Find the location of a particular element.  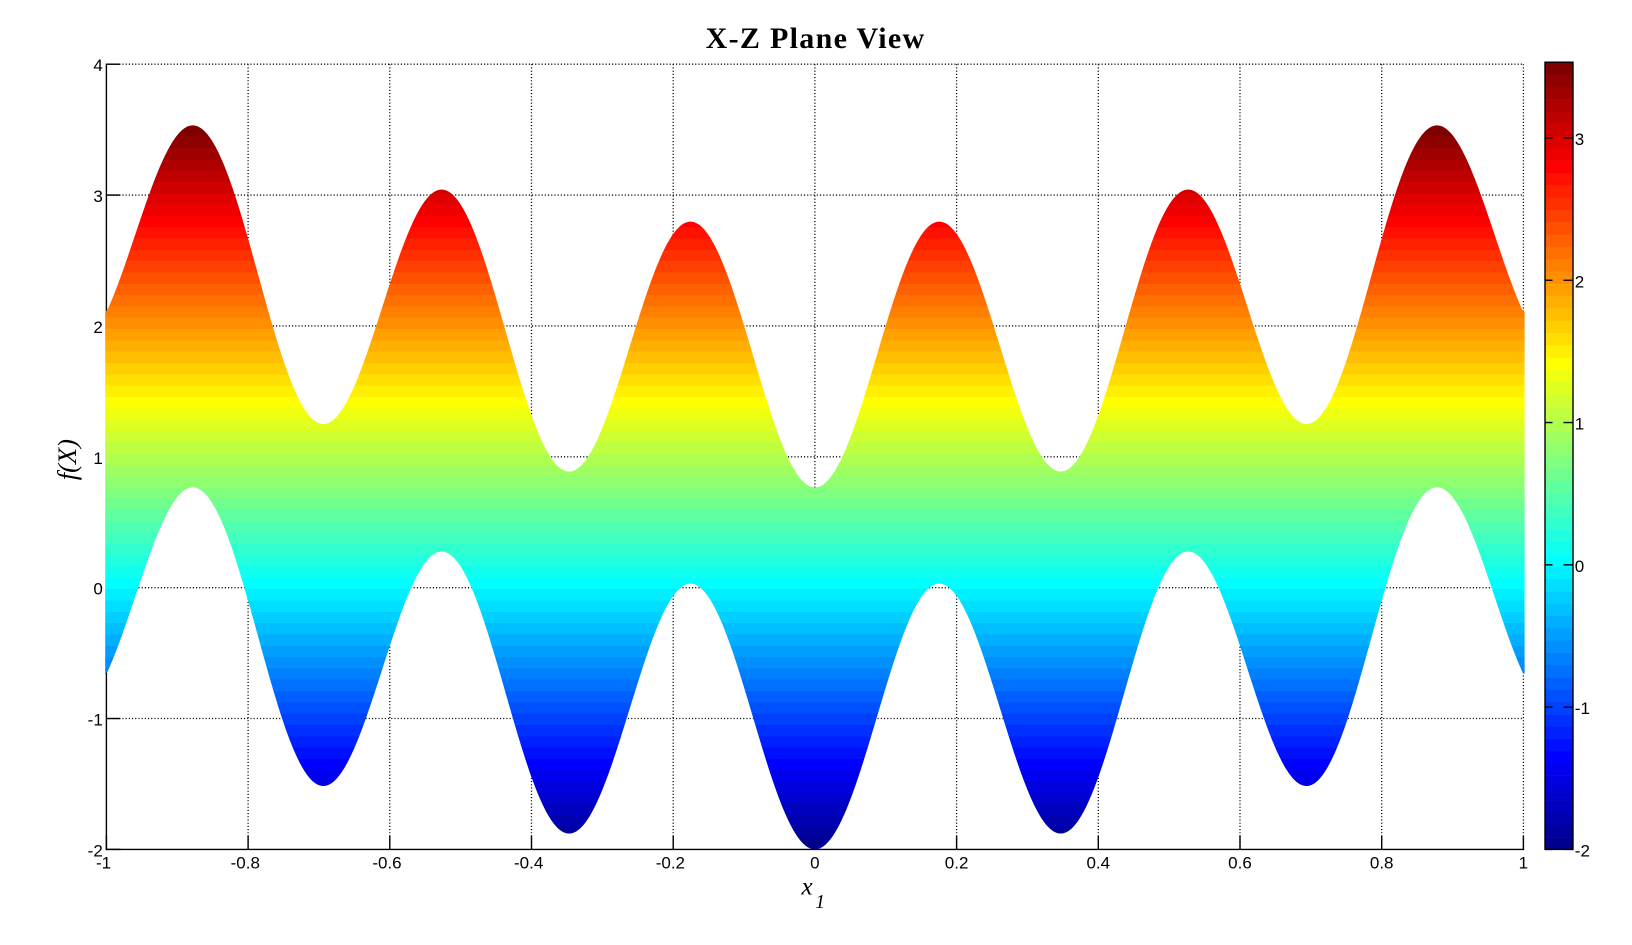

svg-text: -0.8 is located at coordinates (245, 863).